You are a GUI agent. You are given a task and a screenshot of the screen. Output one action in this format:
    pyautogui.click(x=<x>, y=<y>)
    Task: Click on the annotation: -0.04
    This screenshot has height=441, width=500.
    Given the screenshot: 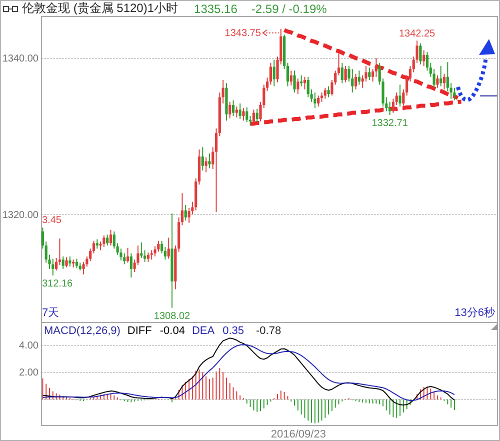 What is the action you would take?
    pyautogui.click(x=172, y=330)
    